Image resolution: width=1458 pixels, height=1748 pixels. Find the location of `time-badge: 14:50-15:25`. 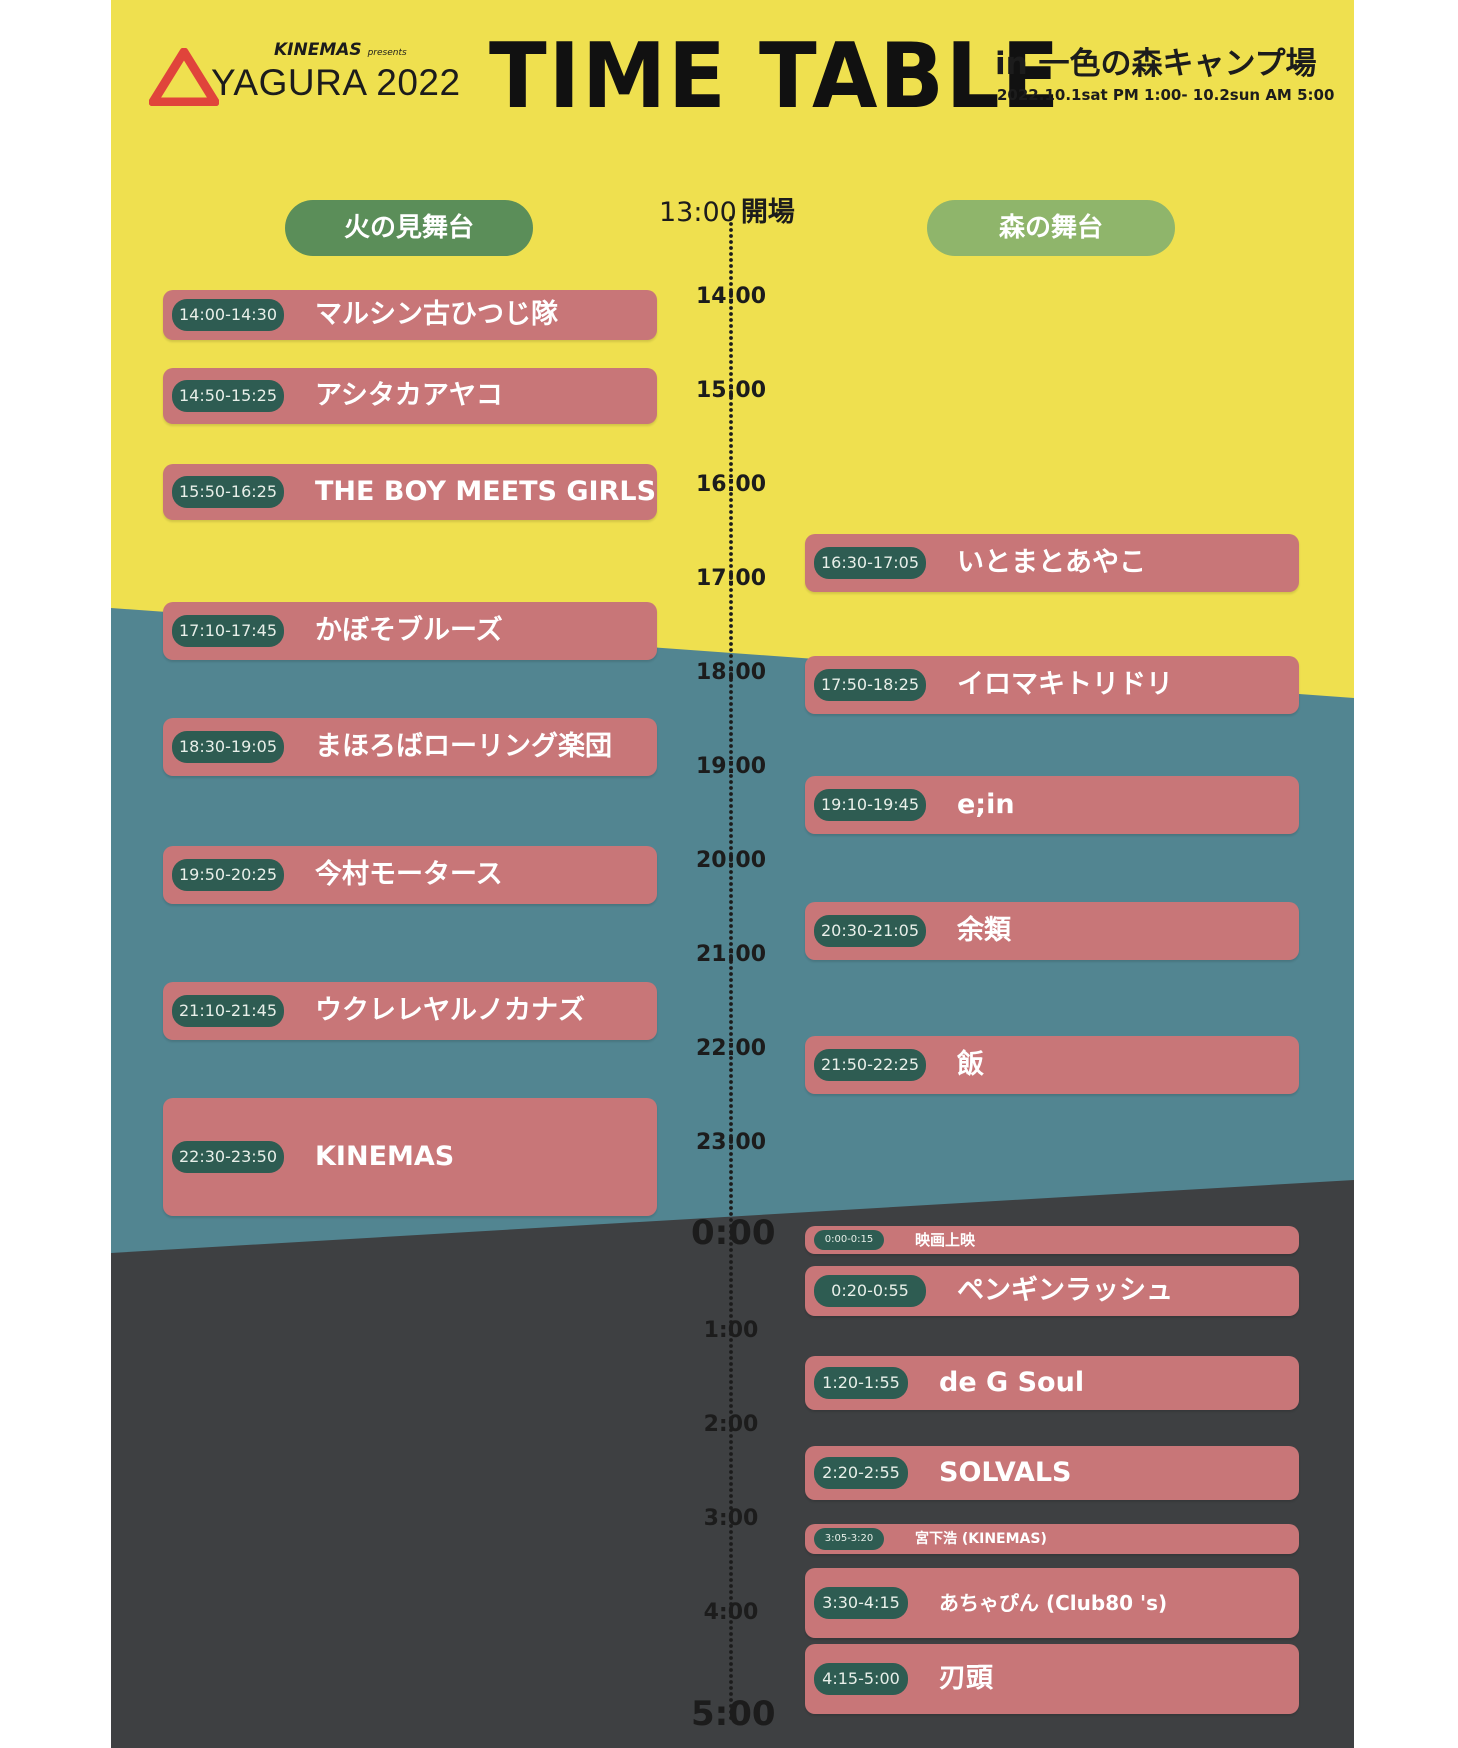

time-badge: 14:50-15:25 is located at coordinates (228, 396).